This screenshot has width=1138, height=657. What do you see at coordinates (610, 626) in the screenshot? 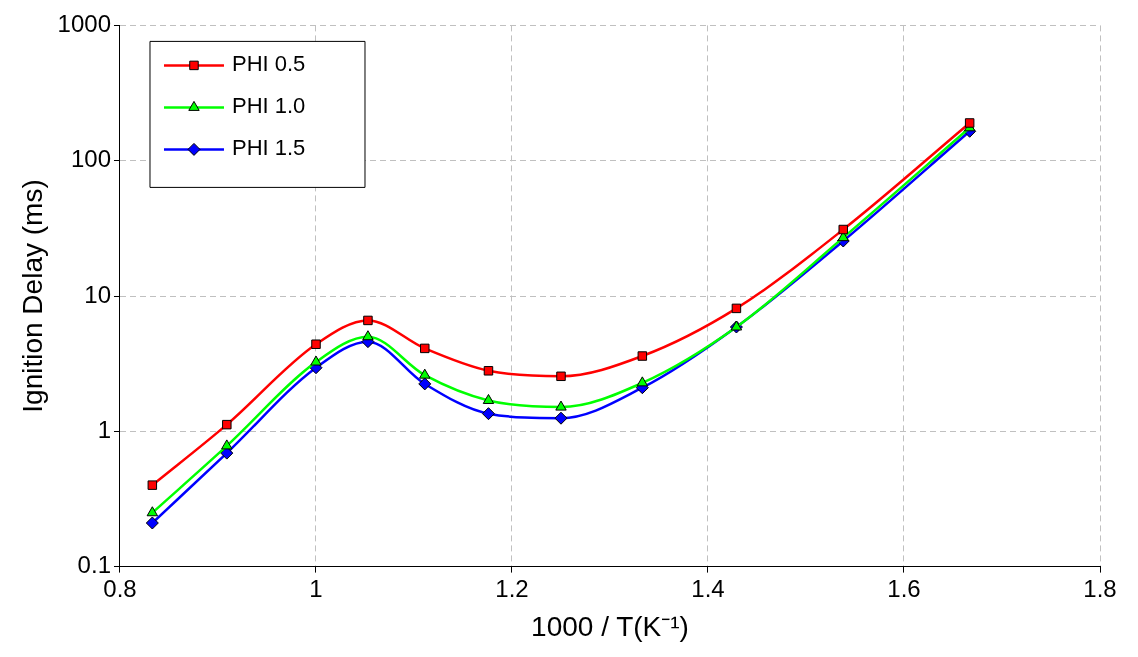
I see `x-axis-title: 1000 / T(K⁻¹)` at bounding box center [610, 626].